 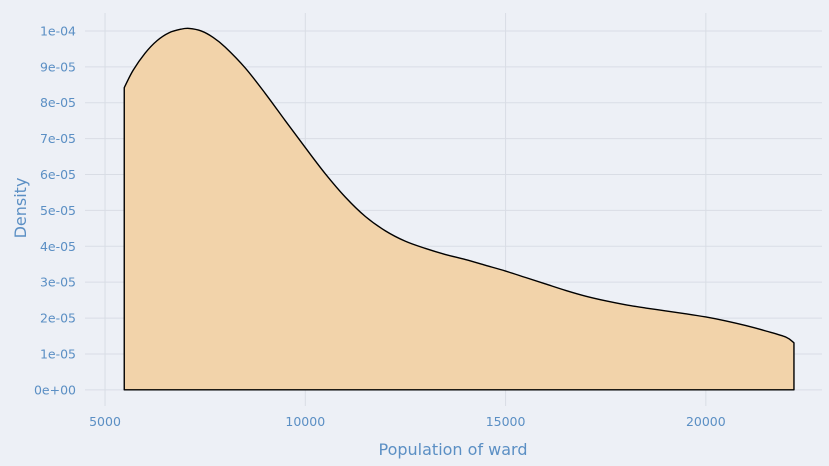 What do you see at coordinates (58, 66) in the screenshot?
I see `y-tick-label: 9e-05` at bounding box center [58, 66].